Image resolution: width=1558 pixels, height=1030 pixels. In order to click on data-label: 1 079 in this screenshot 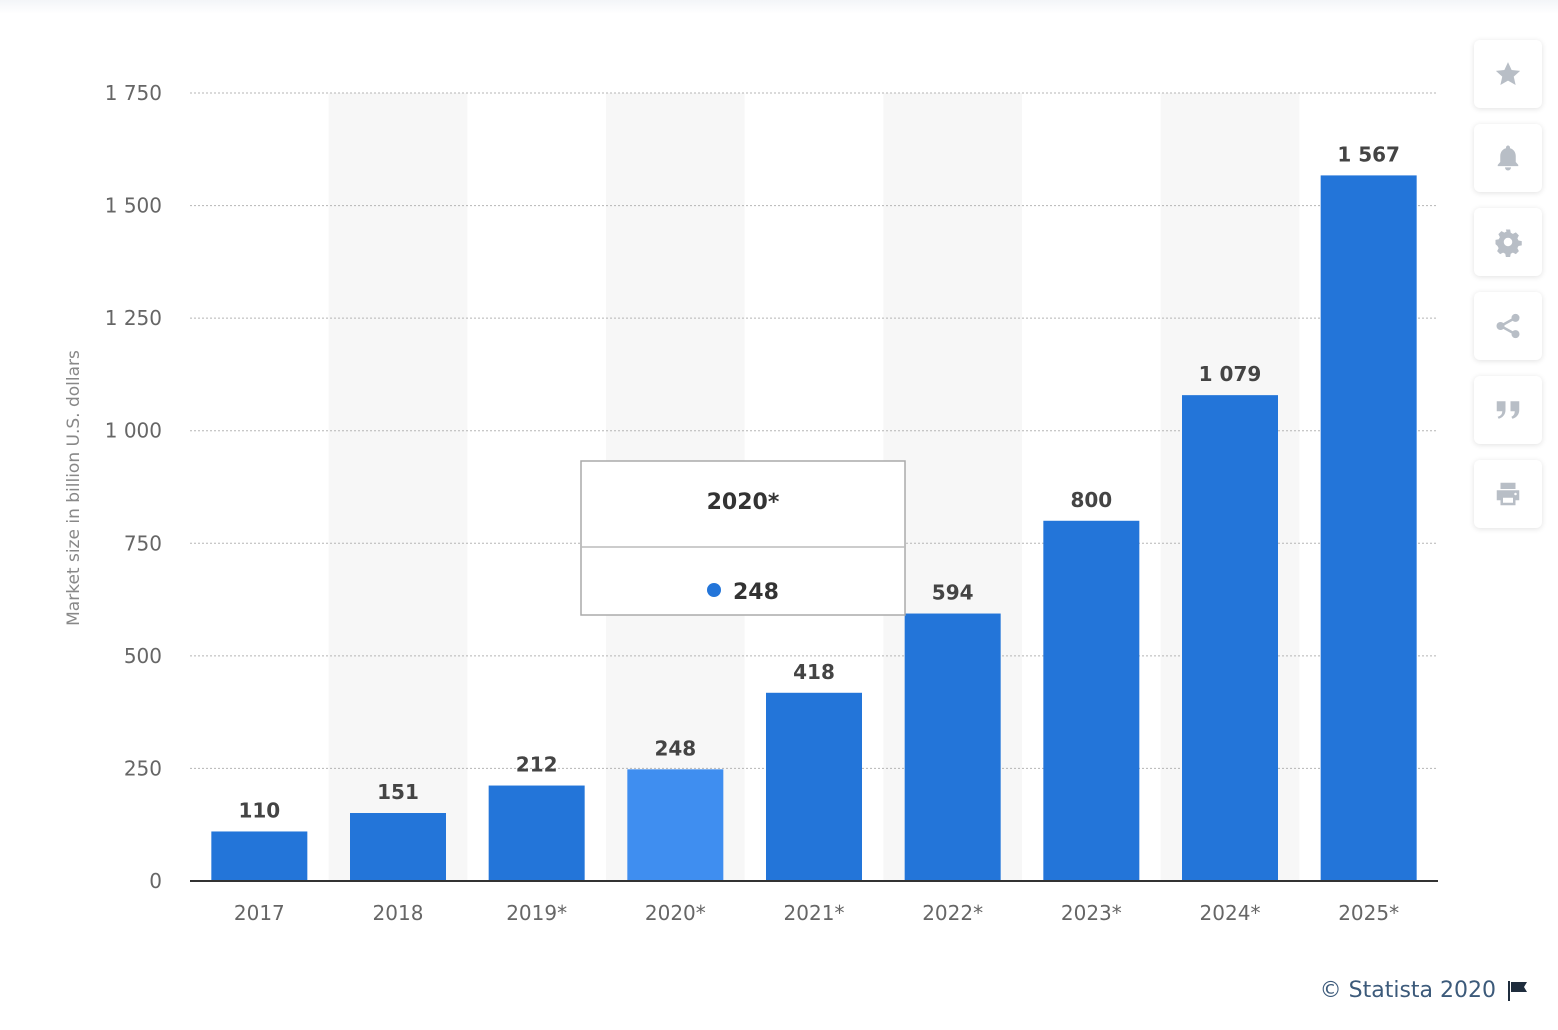, I will do `click(1230, 374)`.